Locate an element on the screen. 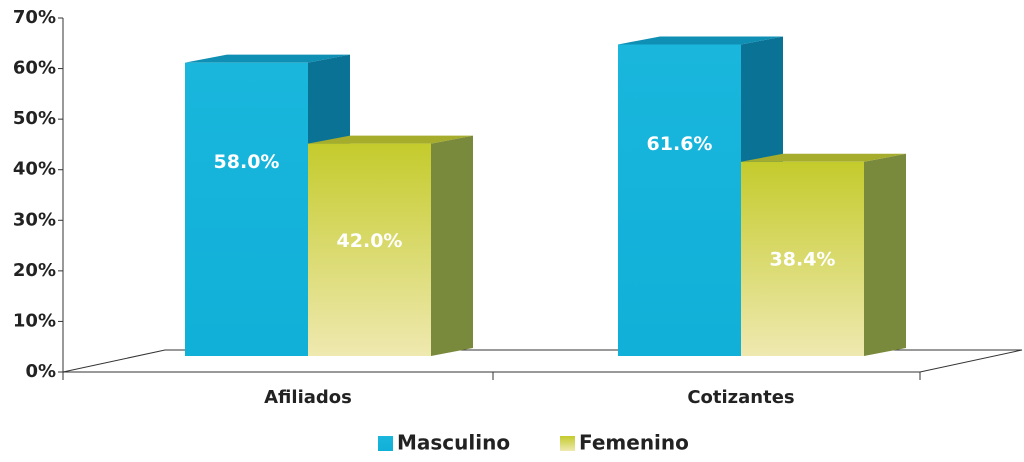  value-label: 38.4% is located at coordinates (803, 259).